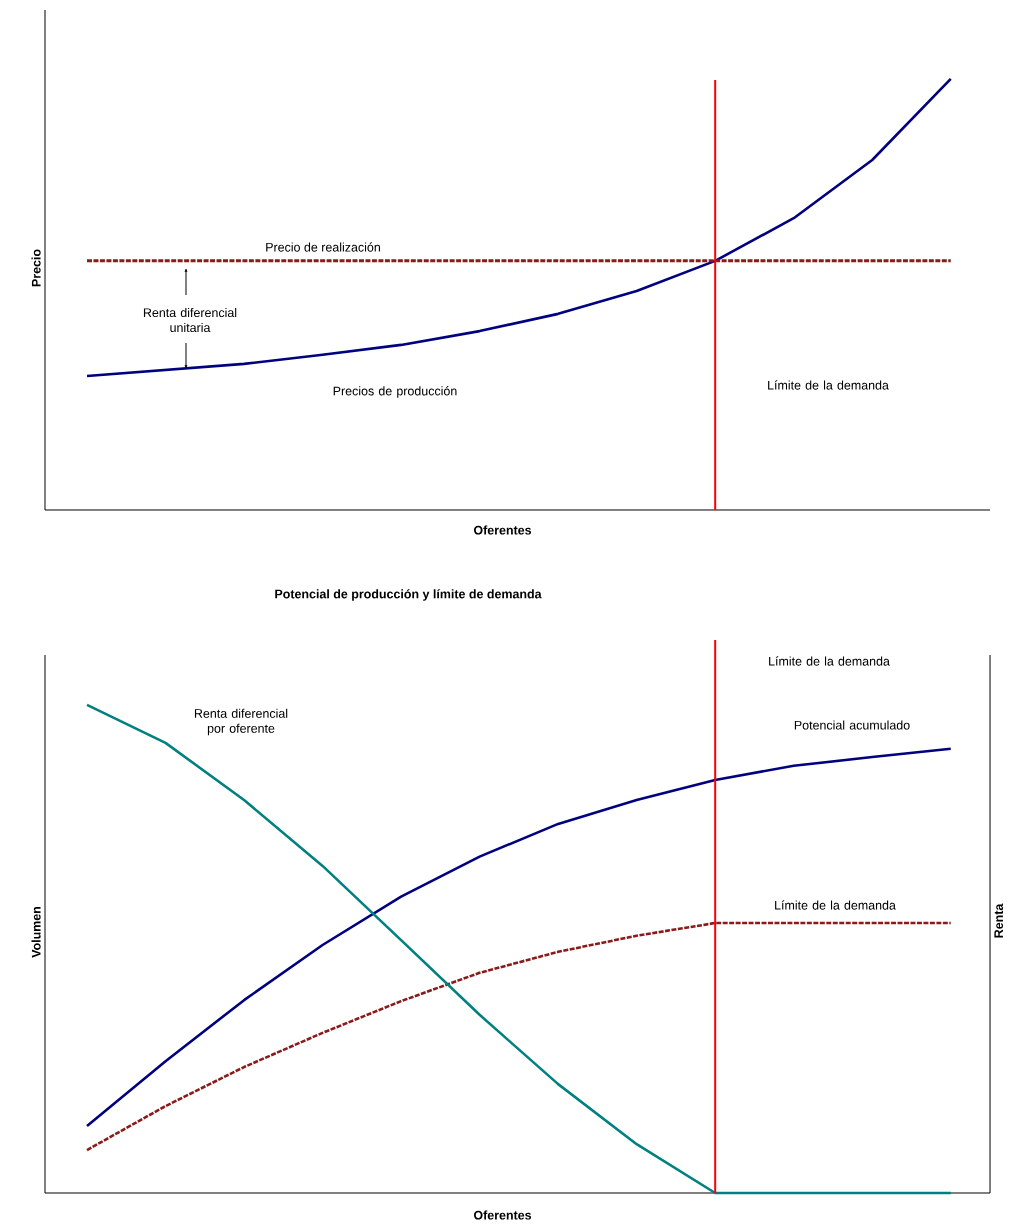  What do you see at coordinates (852, 725) in the screenshot?
I see `series-label: Potencial acumulado` at bounding box center [852, 725].